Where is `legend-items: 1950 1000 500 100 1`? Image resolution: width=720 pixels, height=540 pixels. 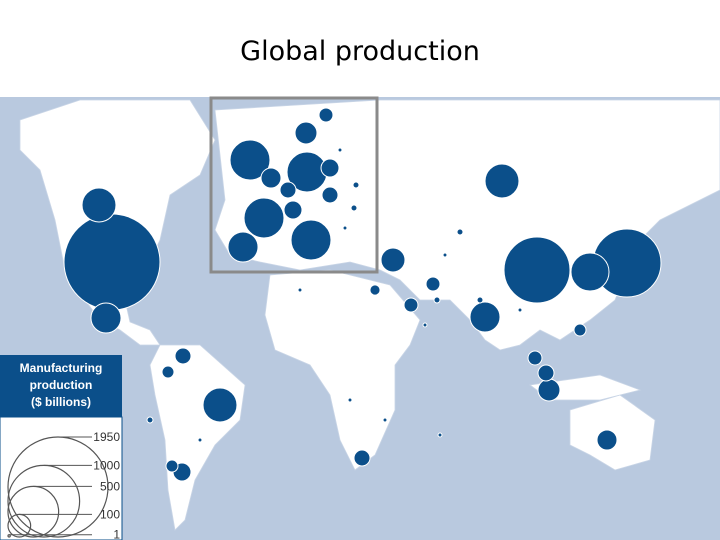
legend-items: 1950 1000 500 100 1 is located at coordinates (63, 485).